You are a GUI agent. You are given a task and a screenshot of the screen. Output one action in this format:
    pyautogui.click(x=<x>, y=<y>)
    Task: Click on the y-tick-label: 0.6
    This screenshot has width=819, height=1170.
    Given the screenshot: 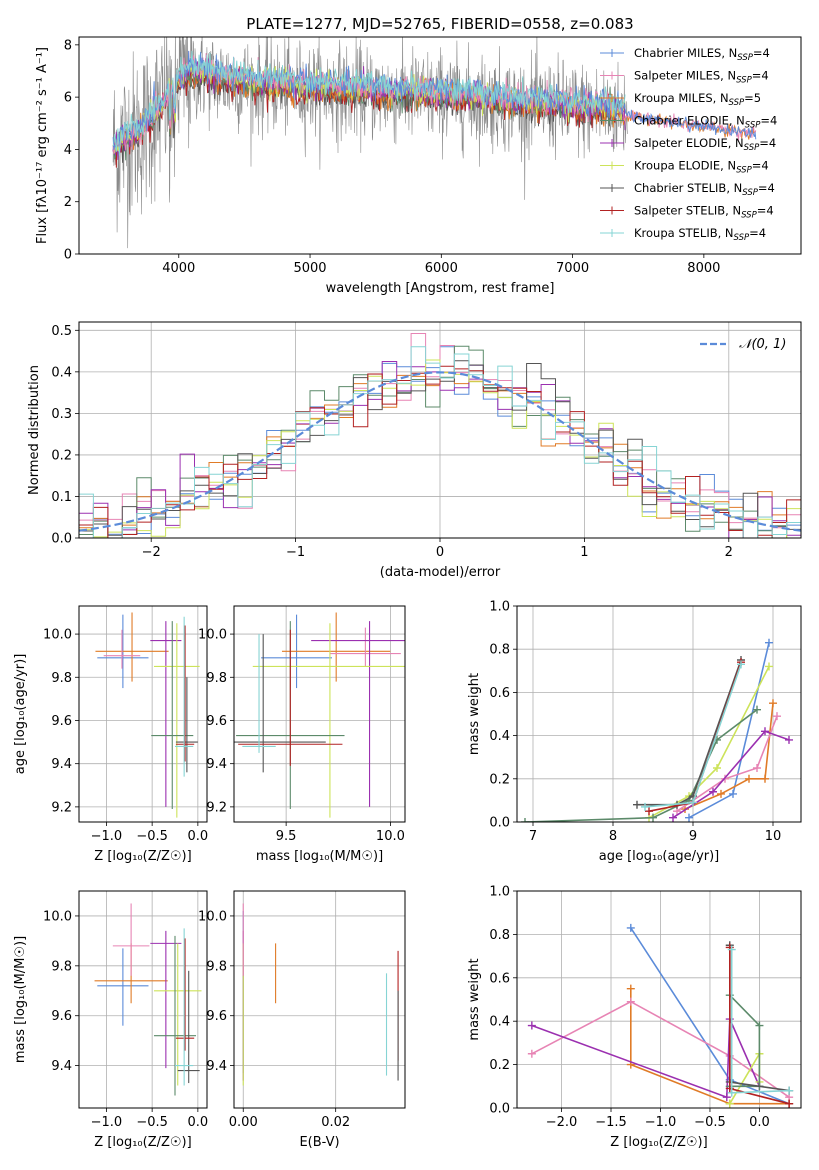 What is the action you would take?
    pyautogui.click(x=499, y=693)
    